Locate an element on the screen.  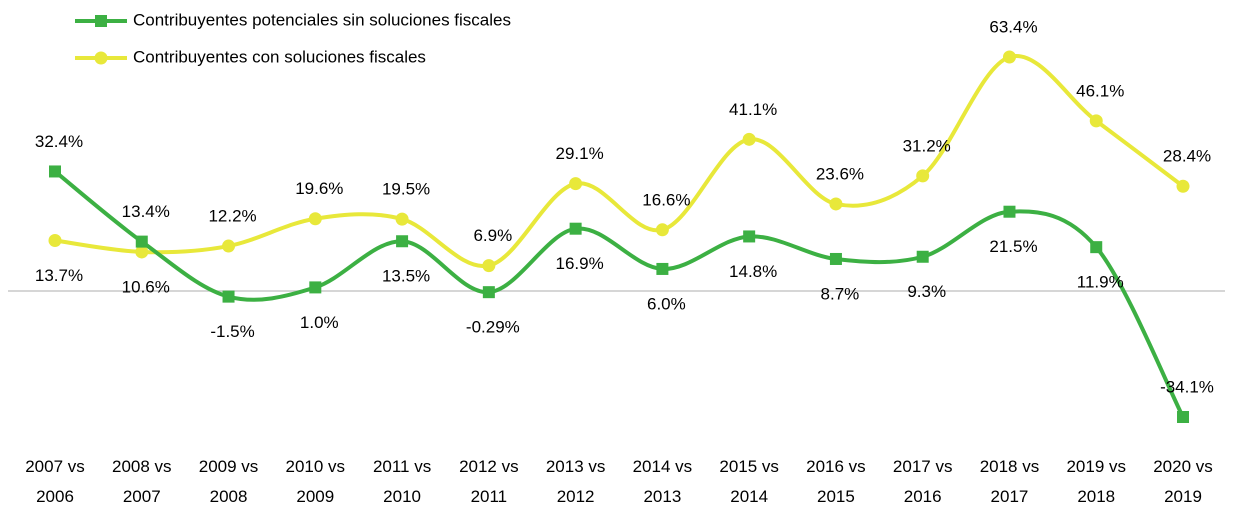
x-tick-label: 2007 vs 2006 is located at coordinates (55, 481).